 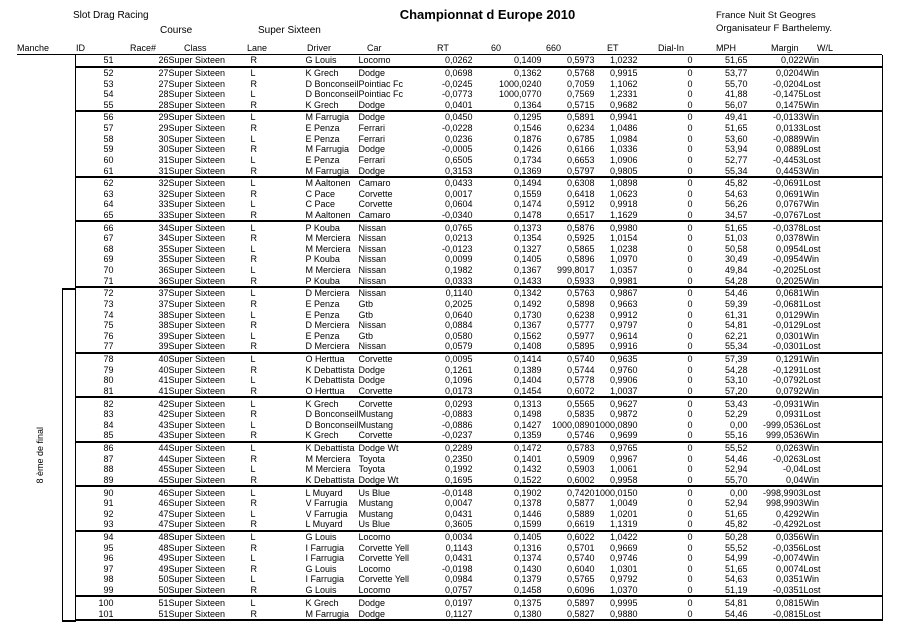 I want to click on cell-margin: 0,0204, so click(x=775, y=72).